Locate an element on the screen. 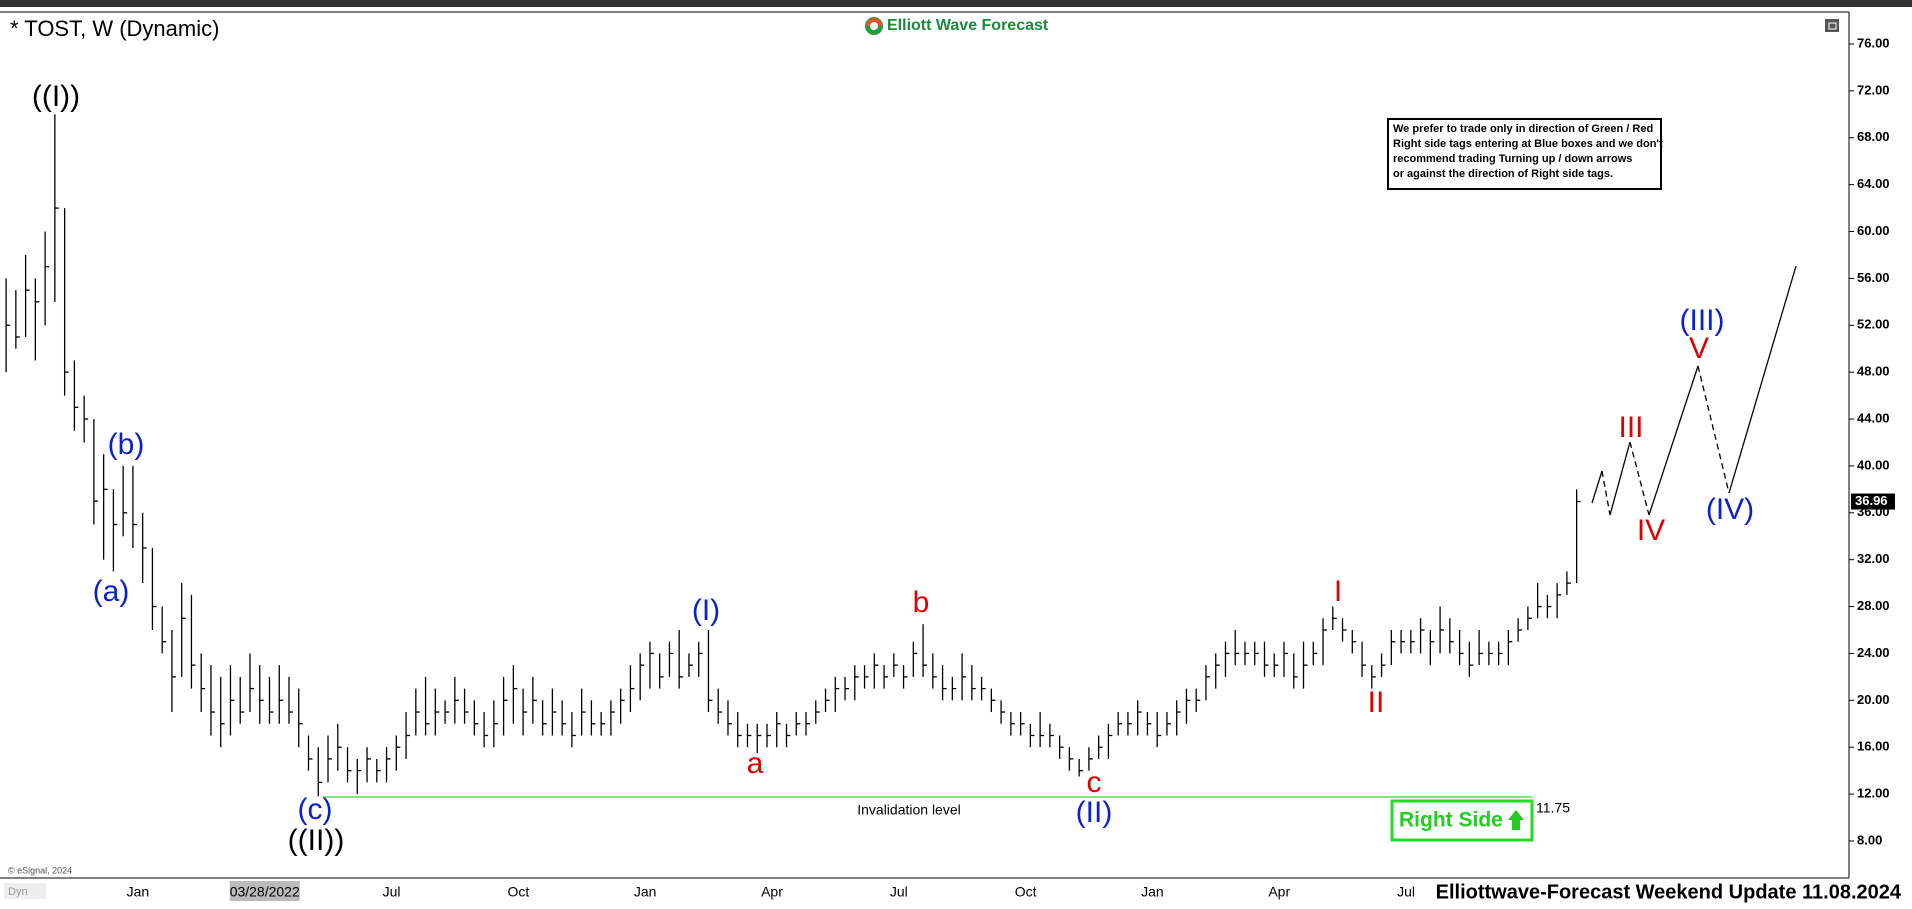  y-tick-label: 44.00 is located at coordinates (1873, 417).